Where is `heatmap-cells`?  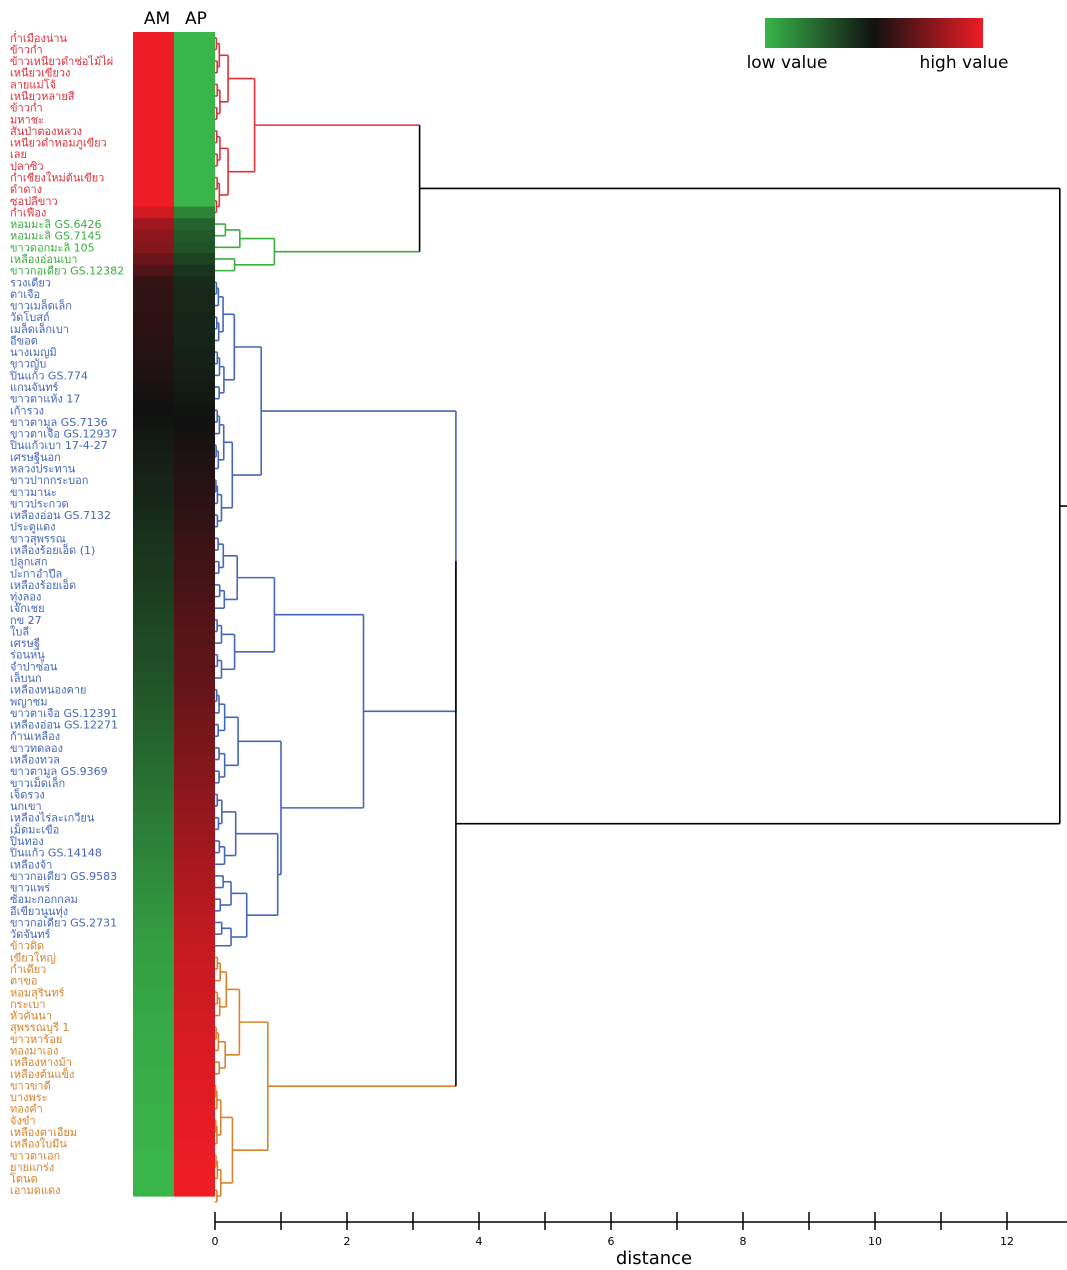
heatmap-cells is located at coordinates (174, 614).